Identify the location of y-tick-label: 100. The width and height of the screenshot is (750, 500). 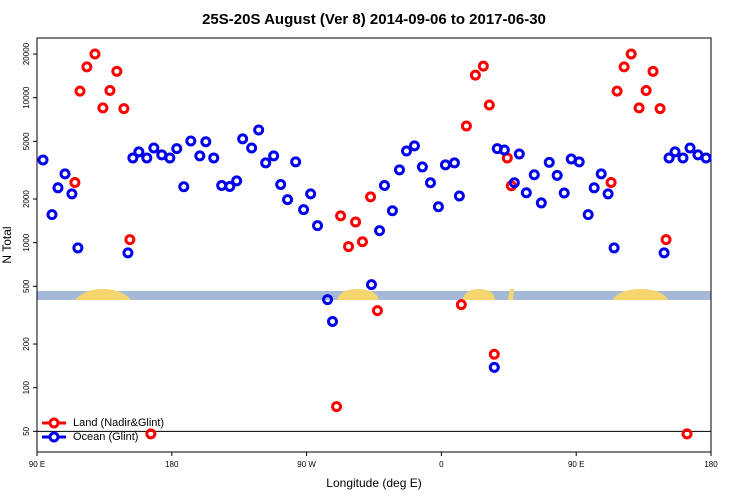
(26, 387).